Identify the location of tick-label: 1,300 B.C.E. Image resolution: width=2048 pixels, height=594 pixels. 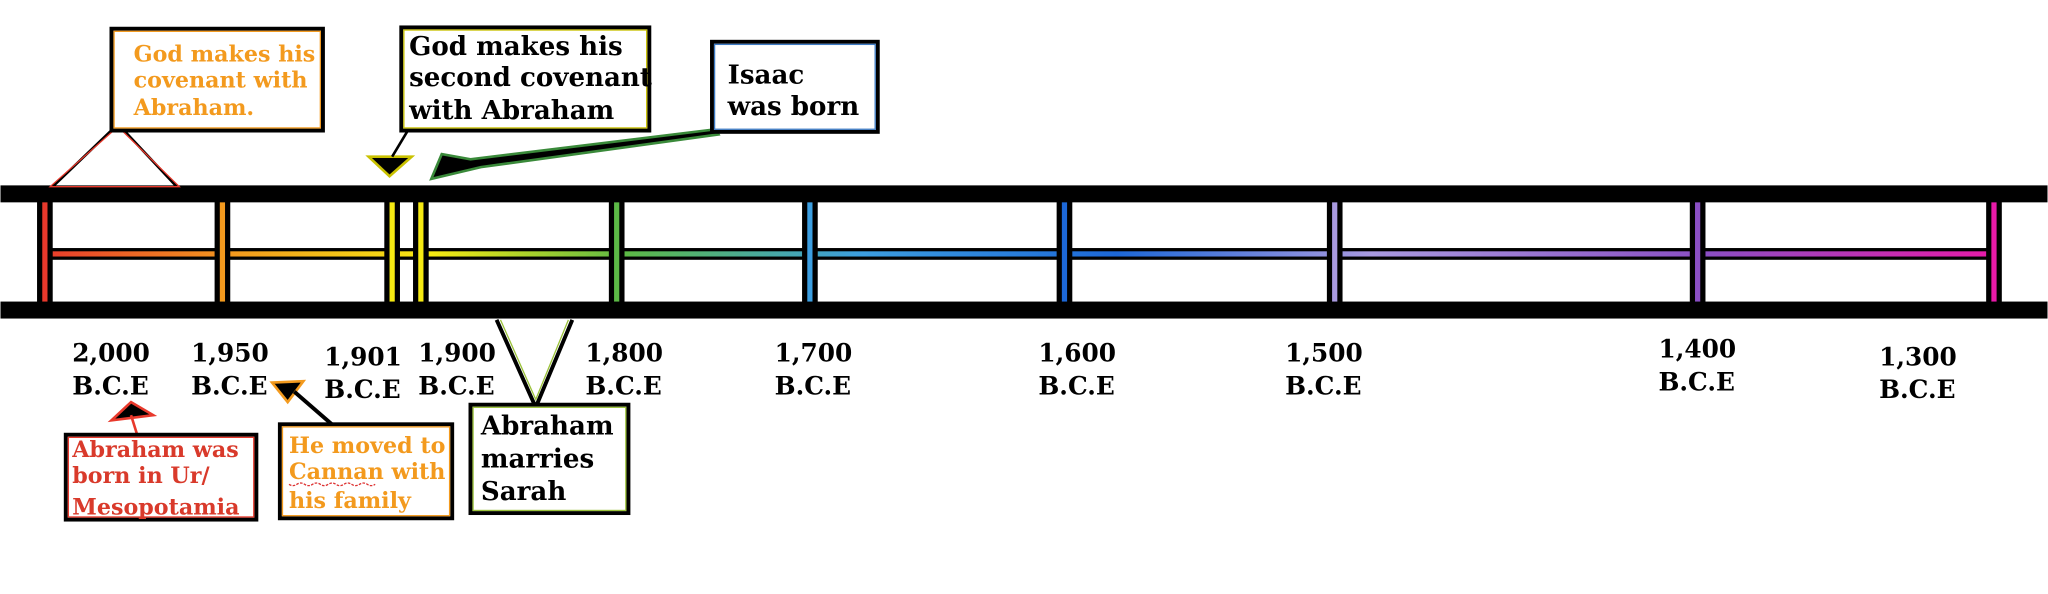
(1918, 374).